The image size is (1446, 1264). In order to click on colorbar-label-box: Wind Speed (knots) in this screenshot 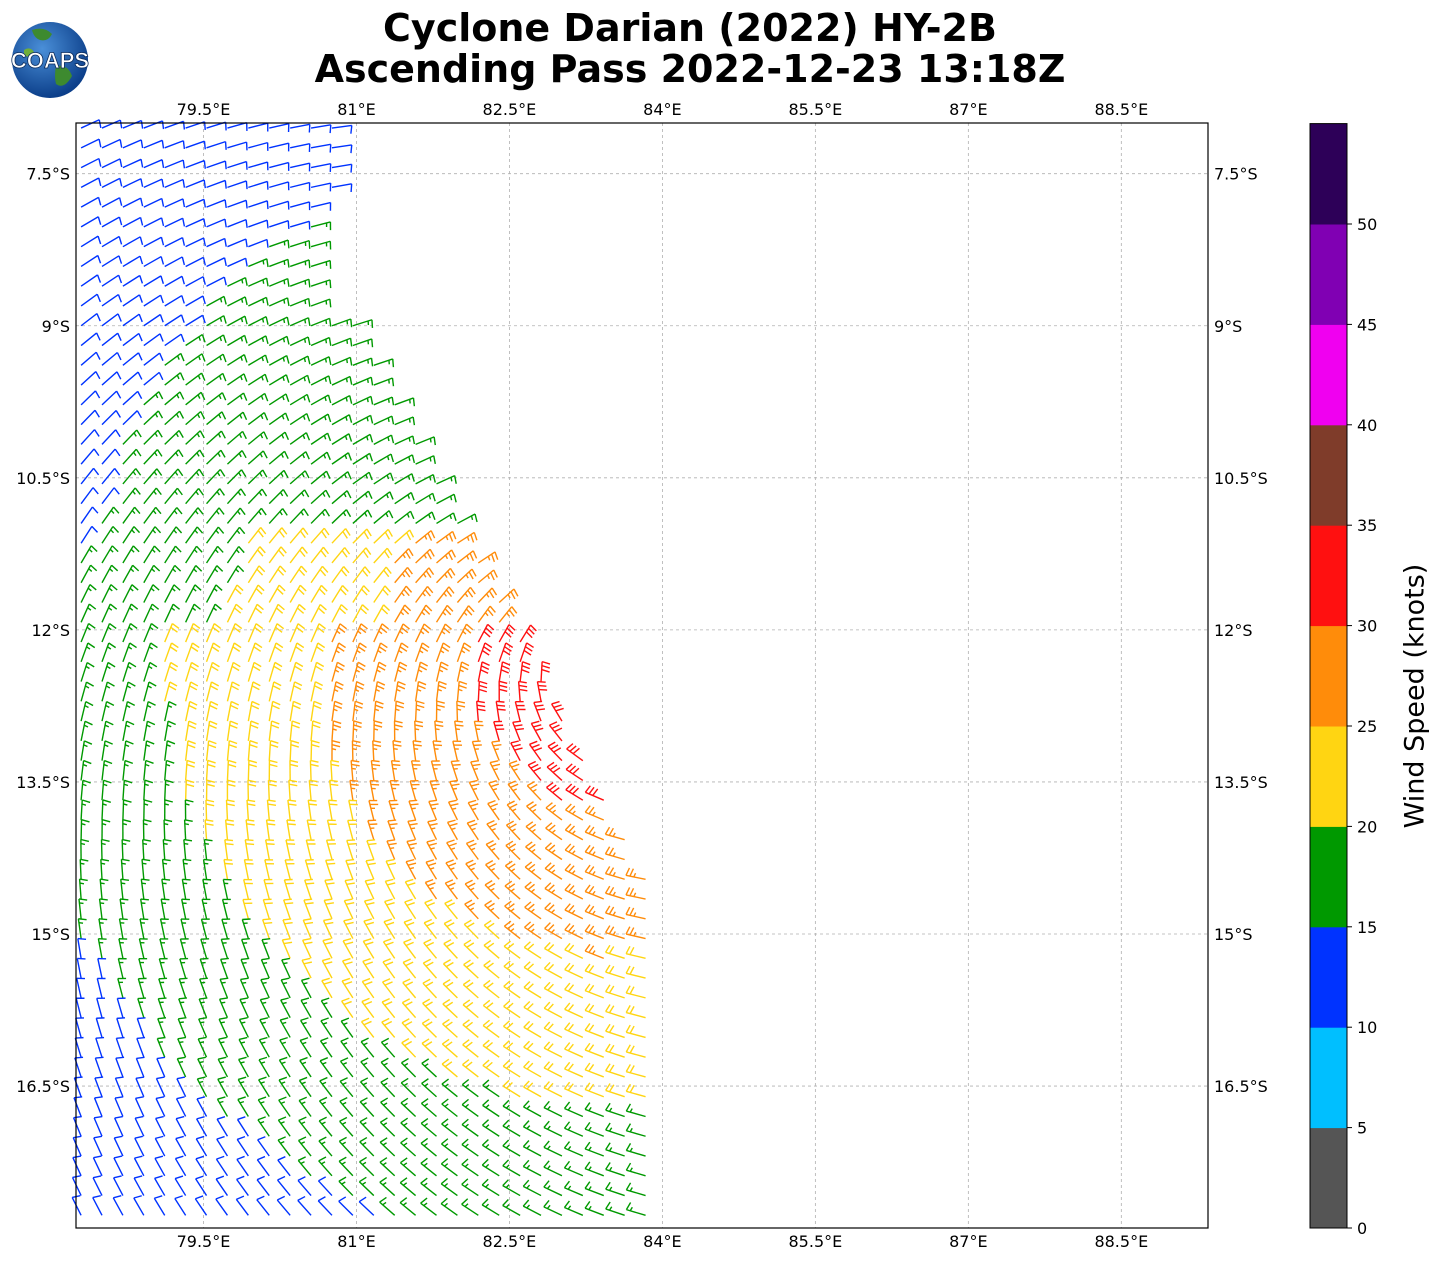, I will do `click(1415, 696)`.